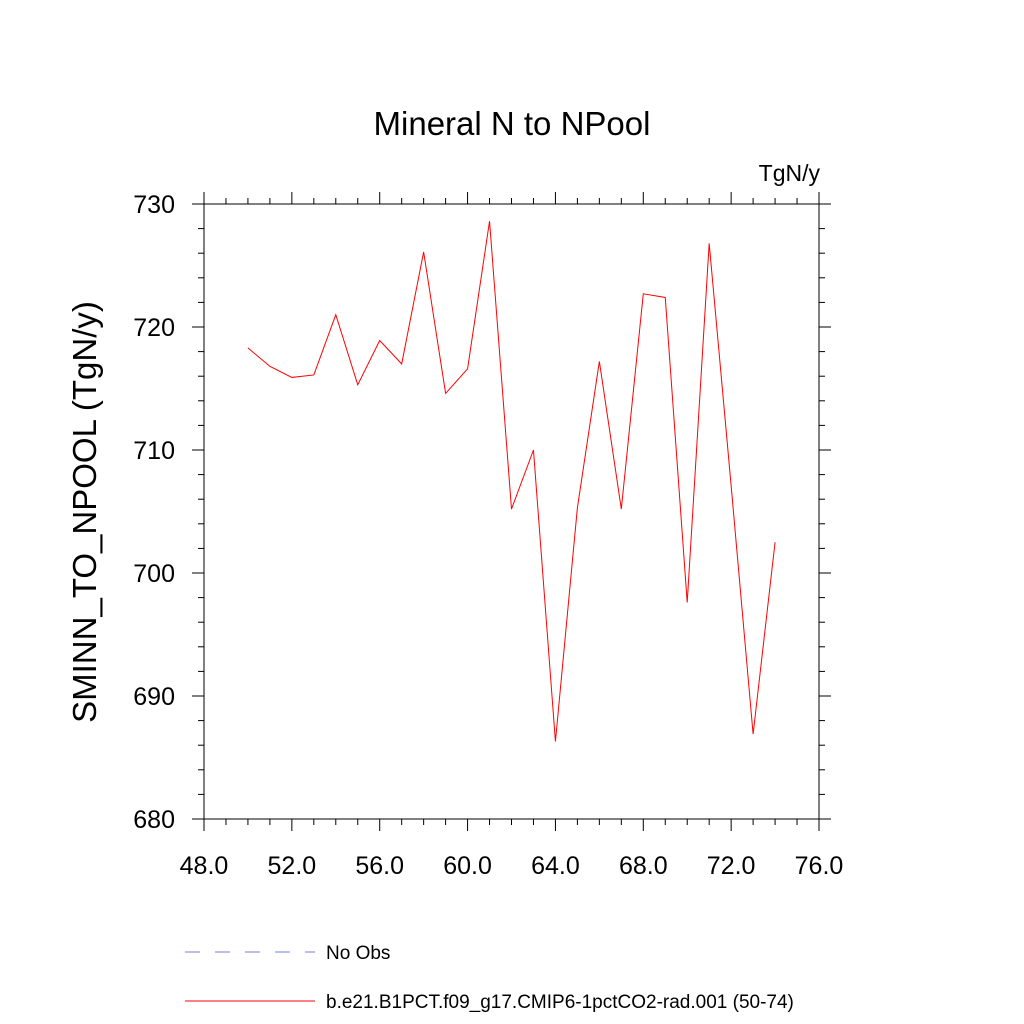  I want to click on units-label: TgN/y, so click(790, 173).